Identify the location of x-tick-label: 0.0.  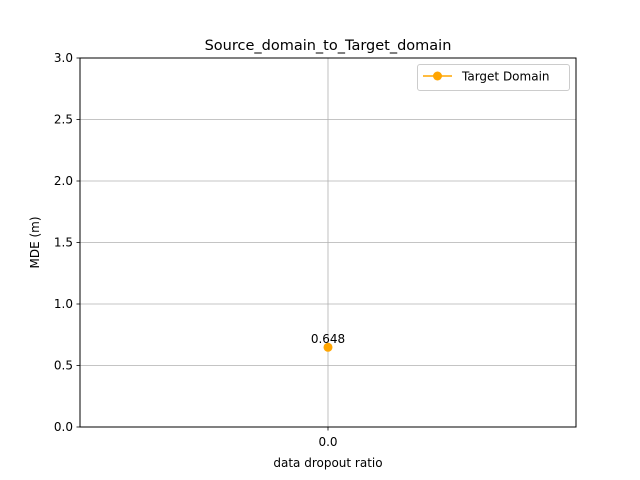
(327, 442).